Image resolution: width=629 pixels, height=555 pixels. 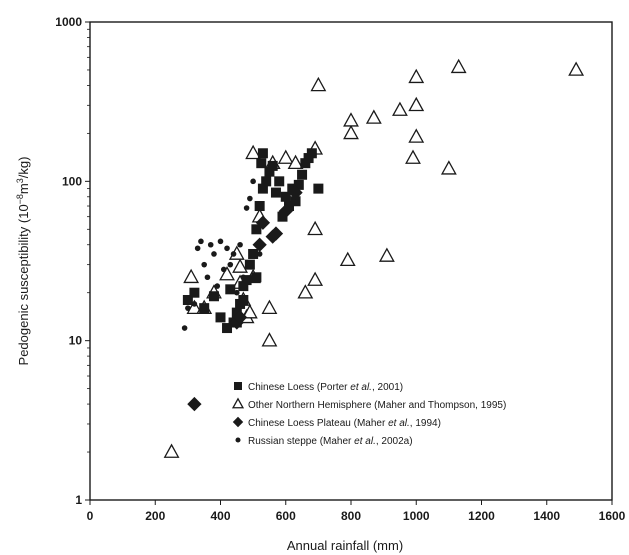 What do you see at coordinates (387, 387) in the screenshot?
I see `legend-label-end: , 2001)` at bounding box center [387, 387].